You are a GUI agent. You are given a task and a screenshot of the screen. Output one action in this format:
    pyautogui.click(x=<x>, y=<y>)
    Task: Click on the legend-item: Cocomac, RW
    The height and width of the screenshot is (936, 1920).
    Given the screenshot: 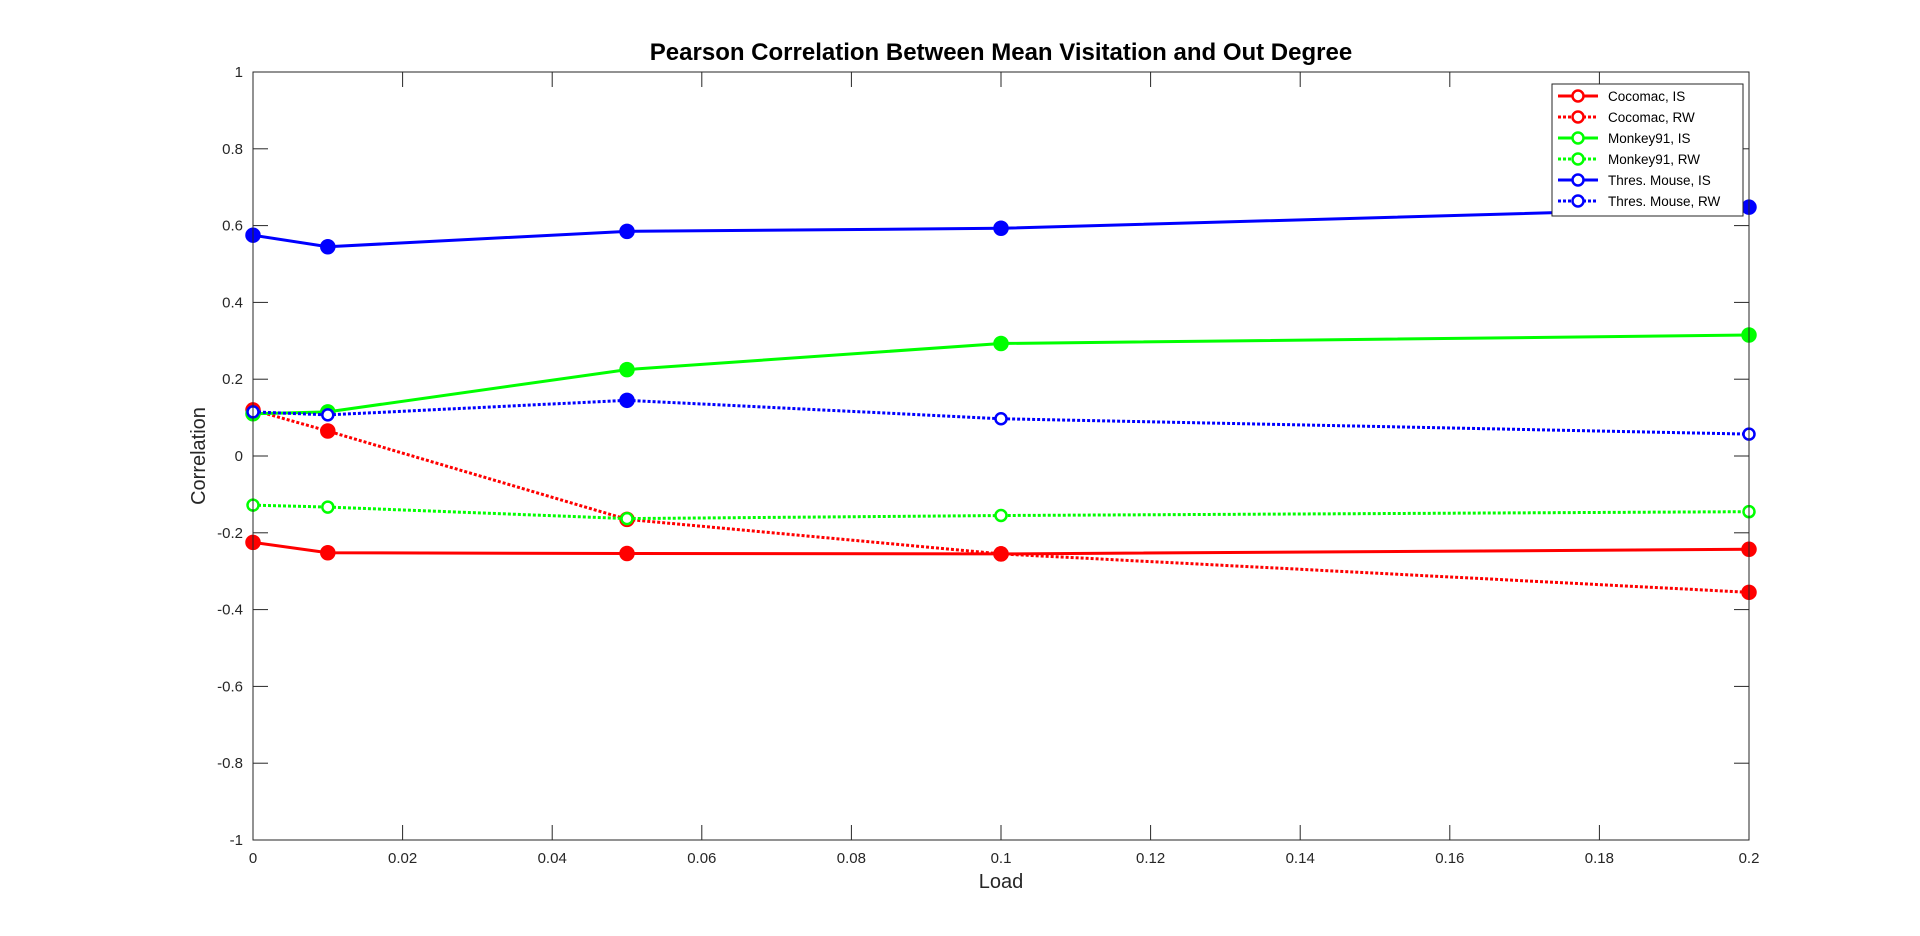 What is the action you would take?
    pyautogui.click(x=1626, y=117)
    